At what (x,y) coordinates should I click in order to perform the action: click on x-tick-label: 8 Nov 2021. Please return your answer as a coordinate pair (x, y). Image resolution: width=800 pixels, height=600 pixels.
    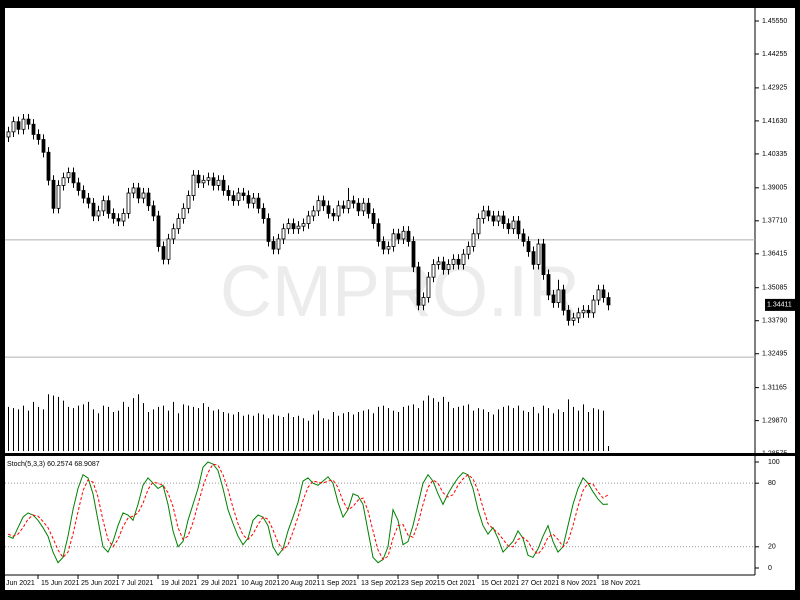
    Looking at the image, I should click on (579, 583).